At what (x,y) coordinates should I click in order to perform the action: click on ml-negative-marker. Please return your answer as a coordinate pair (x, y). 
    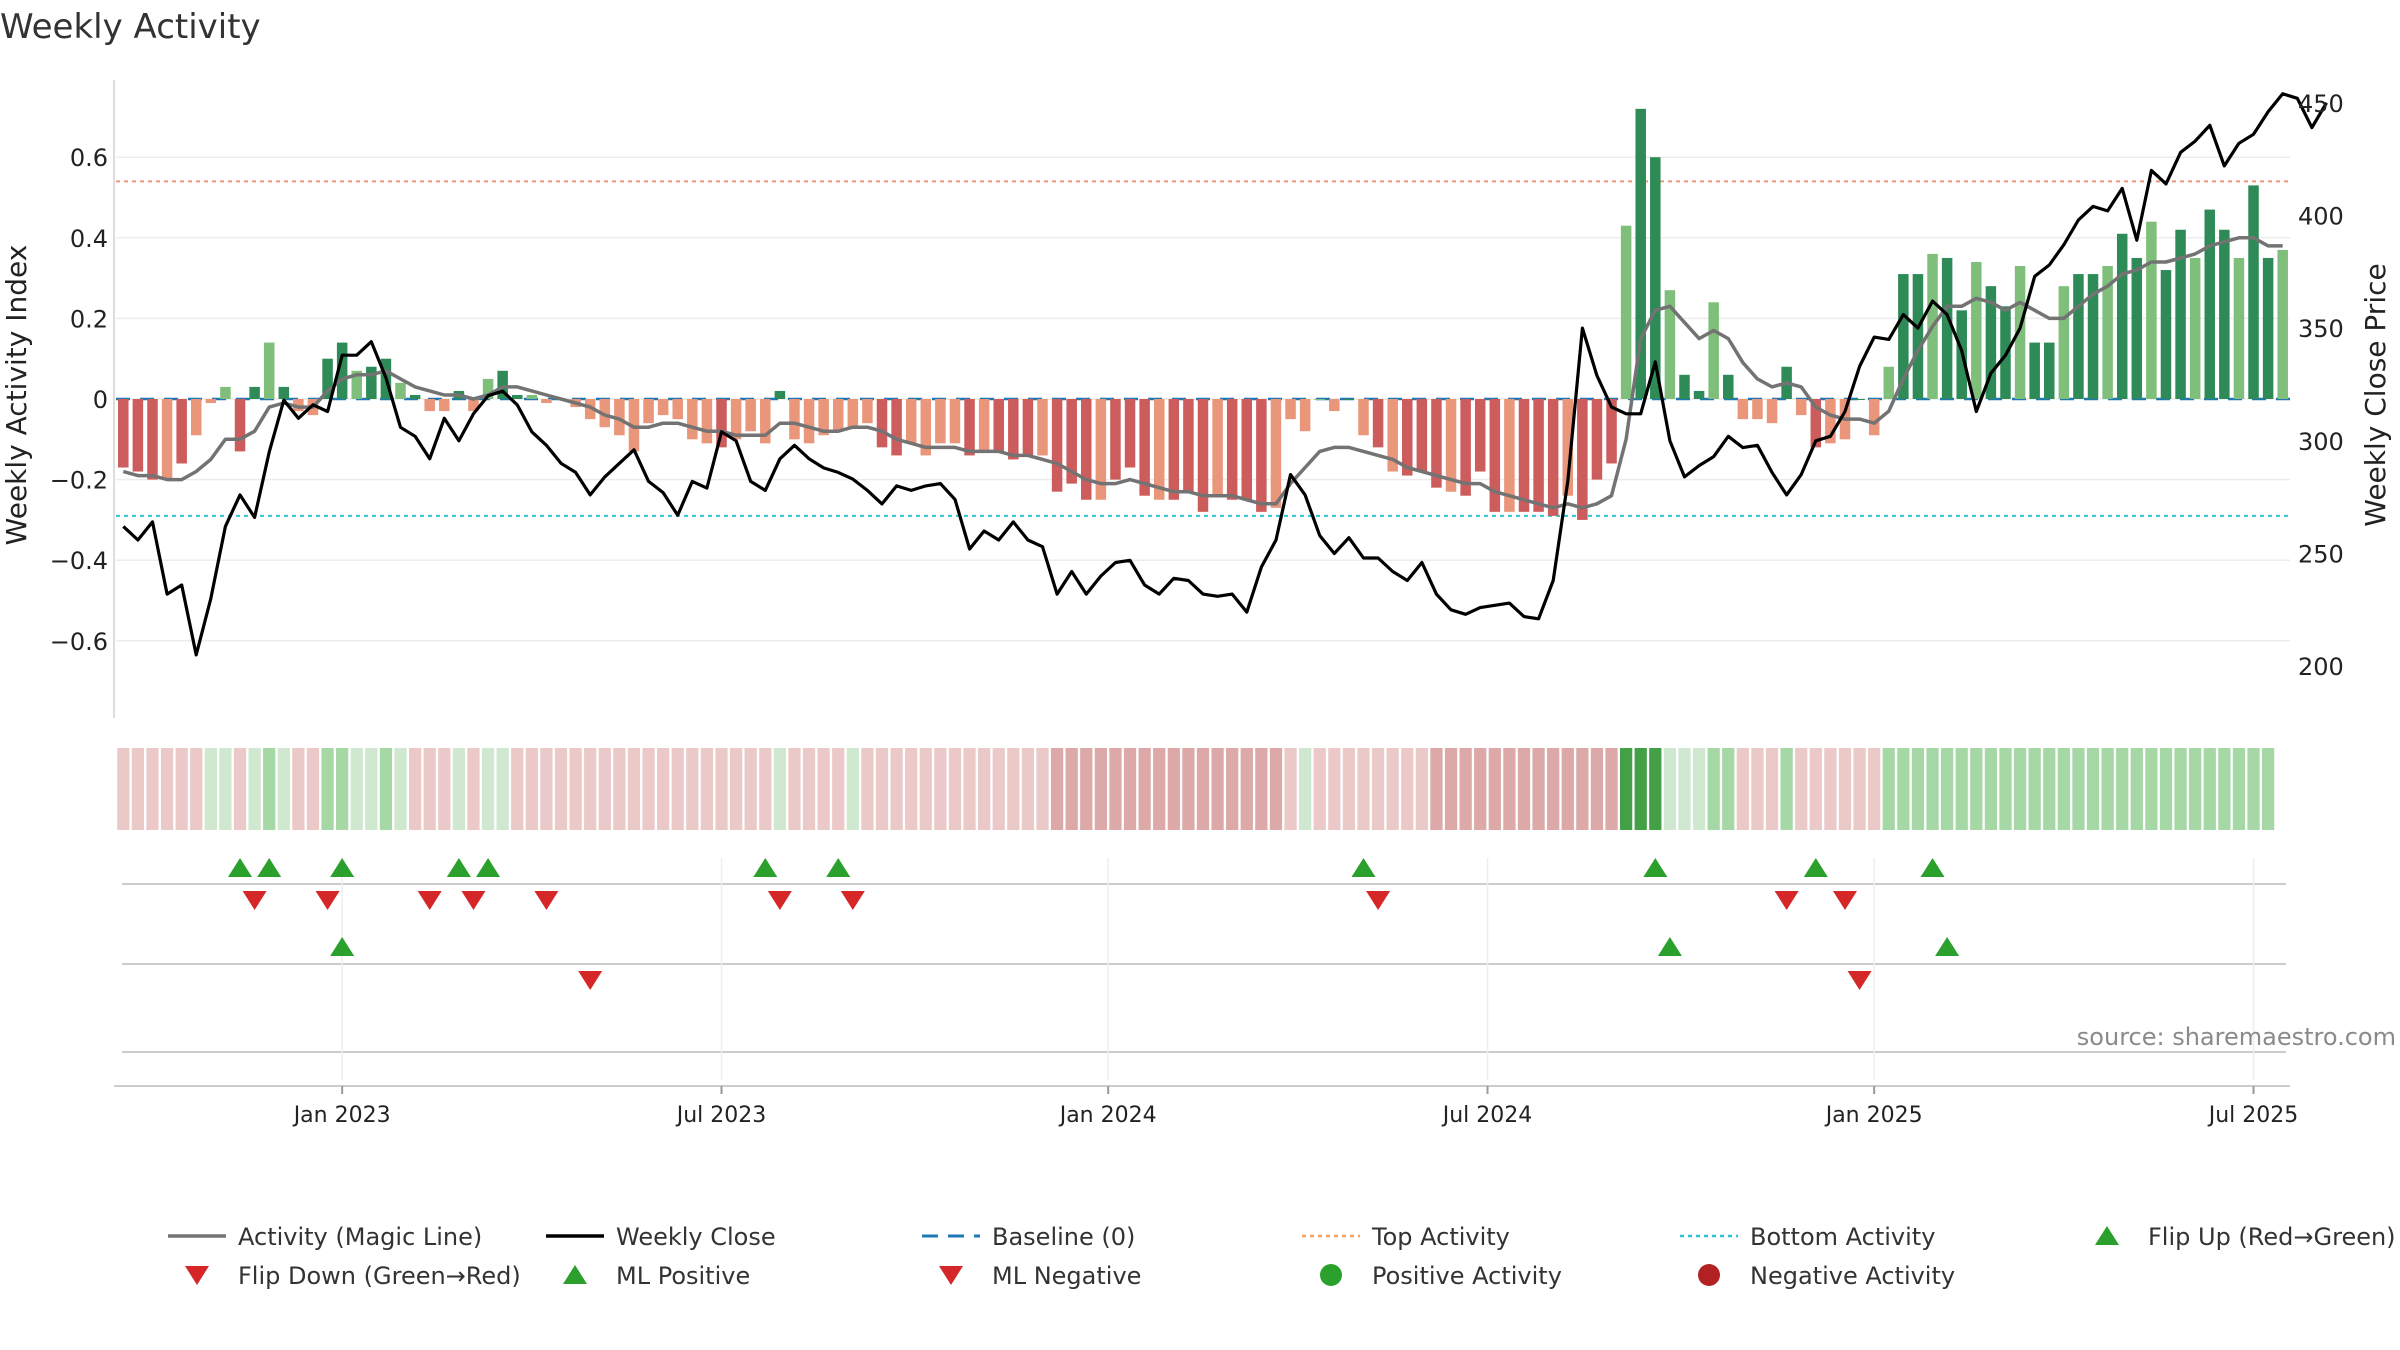
    Looking at the image, I should click on (1859, 980).